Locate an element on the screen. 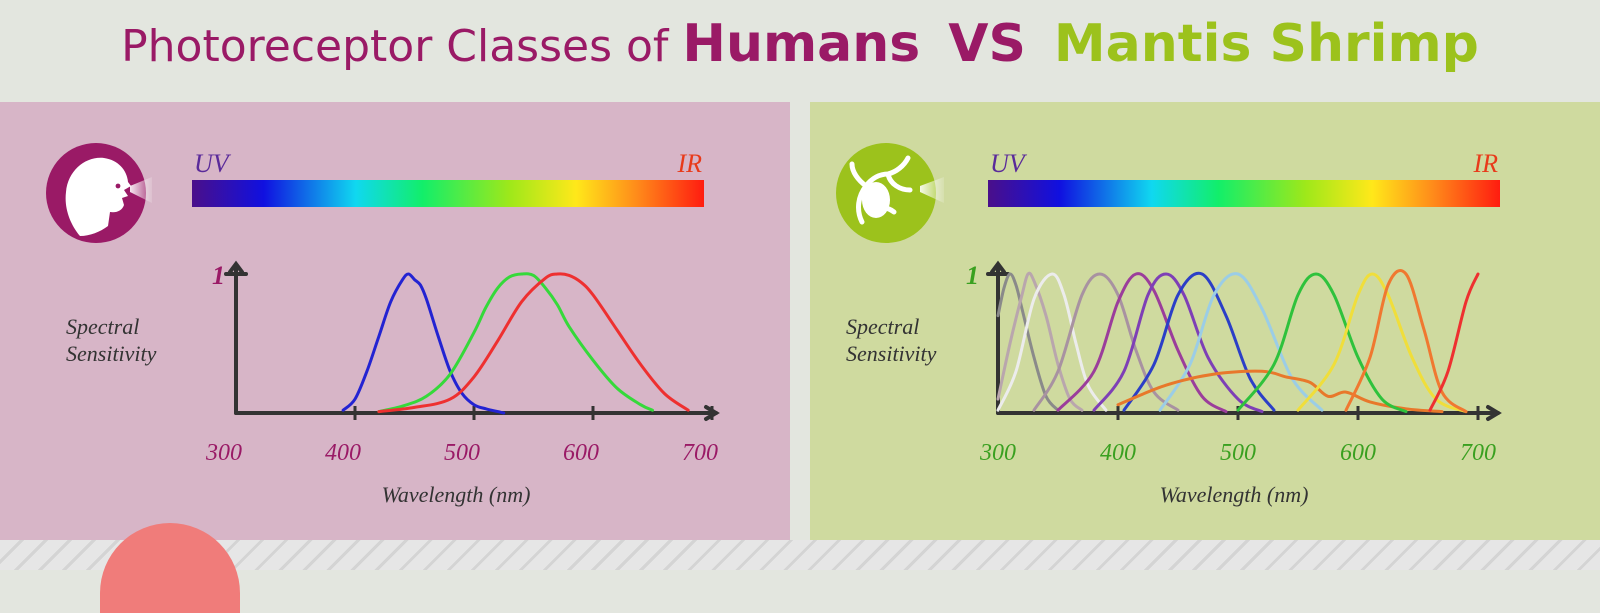 The width and height of the screenshot is (1600, 613). human-ir-label: IR is located at coordinates (689, 163).